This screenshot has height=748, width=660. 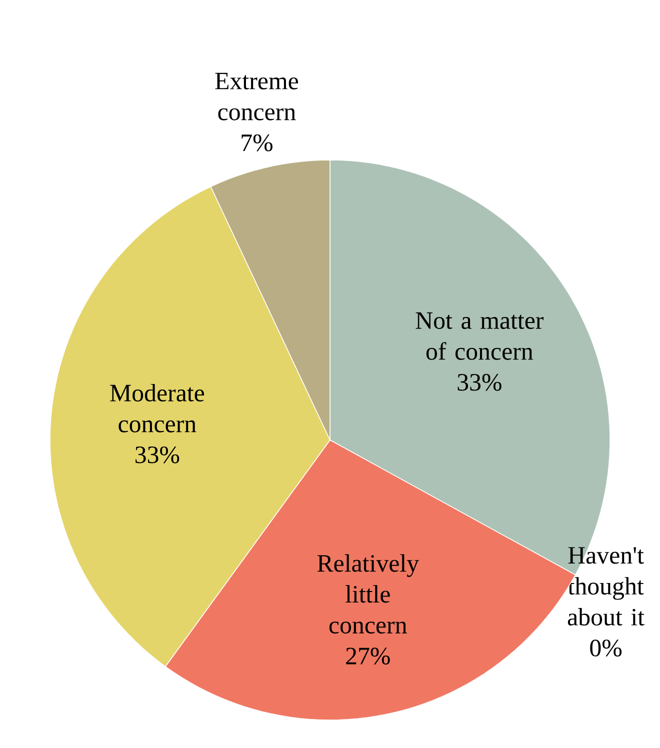 I want to click on slice-label: Moderate concern, so click(x=157, y=408).